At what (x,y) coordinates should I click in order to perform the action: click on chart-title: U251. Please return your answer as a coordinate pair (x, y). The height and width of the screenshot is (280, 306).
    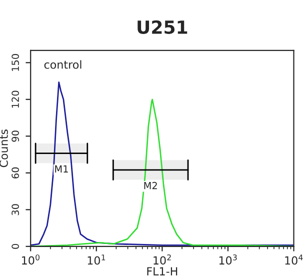
    Looking at the image, I should click on (163, 27).